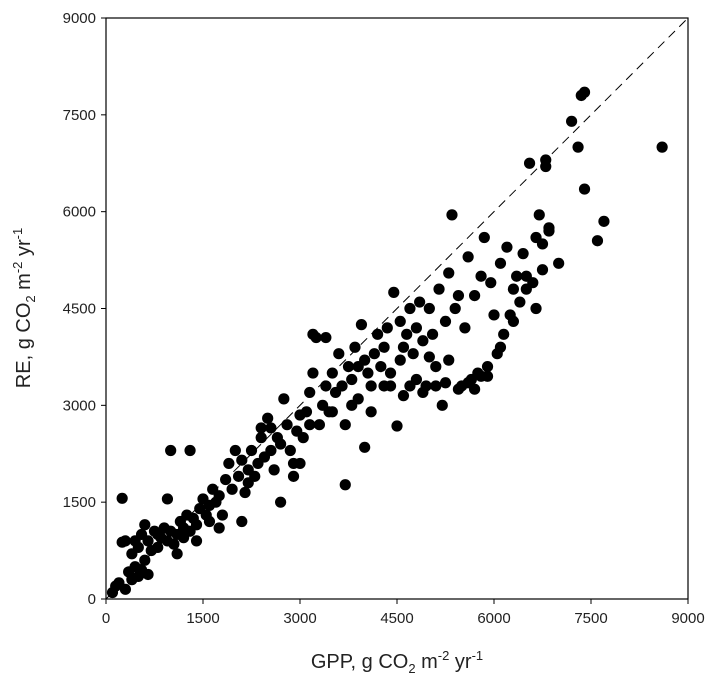  What do you see at coordinates (79, 18) in the screenshot?
I see `y-tick-label-6: 9000` at bounding box center [79, 18].